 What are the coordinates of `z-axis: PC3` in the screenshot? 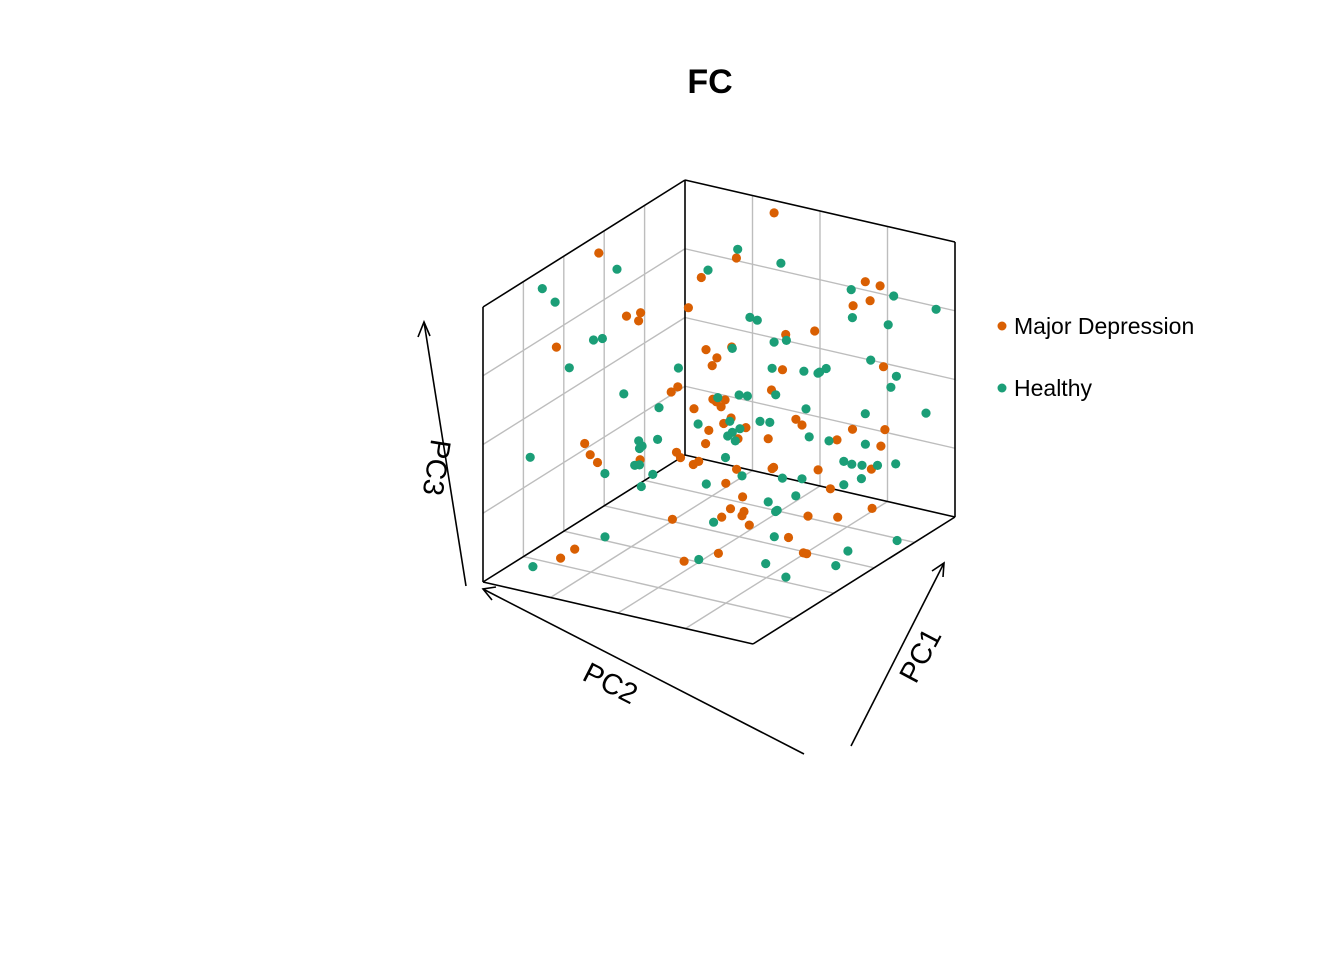 It's located at (441, 453).